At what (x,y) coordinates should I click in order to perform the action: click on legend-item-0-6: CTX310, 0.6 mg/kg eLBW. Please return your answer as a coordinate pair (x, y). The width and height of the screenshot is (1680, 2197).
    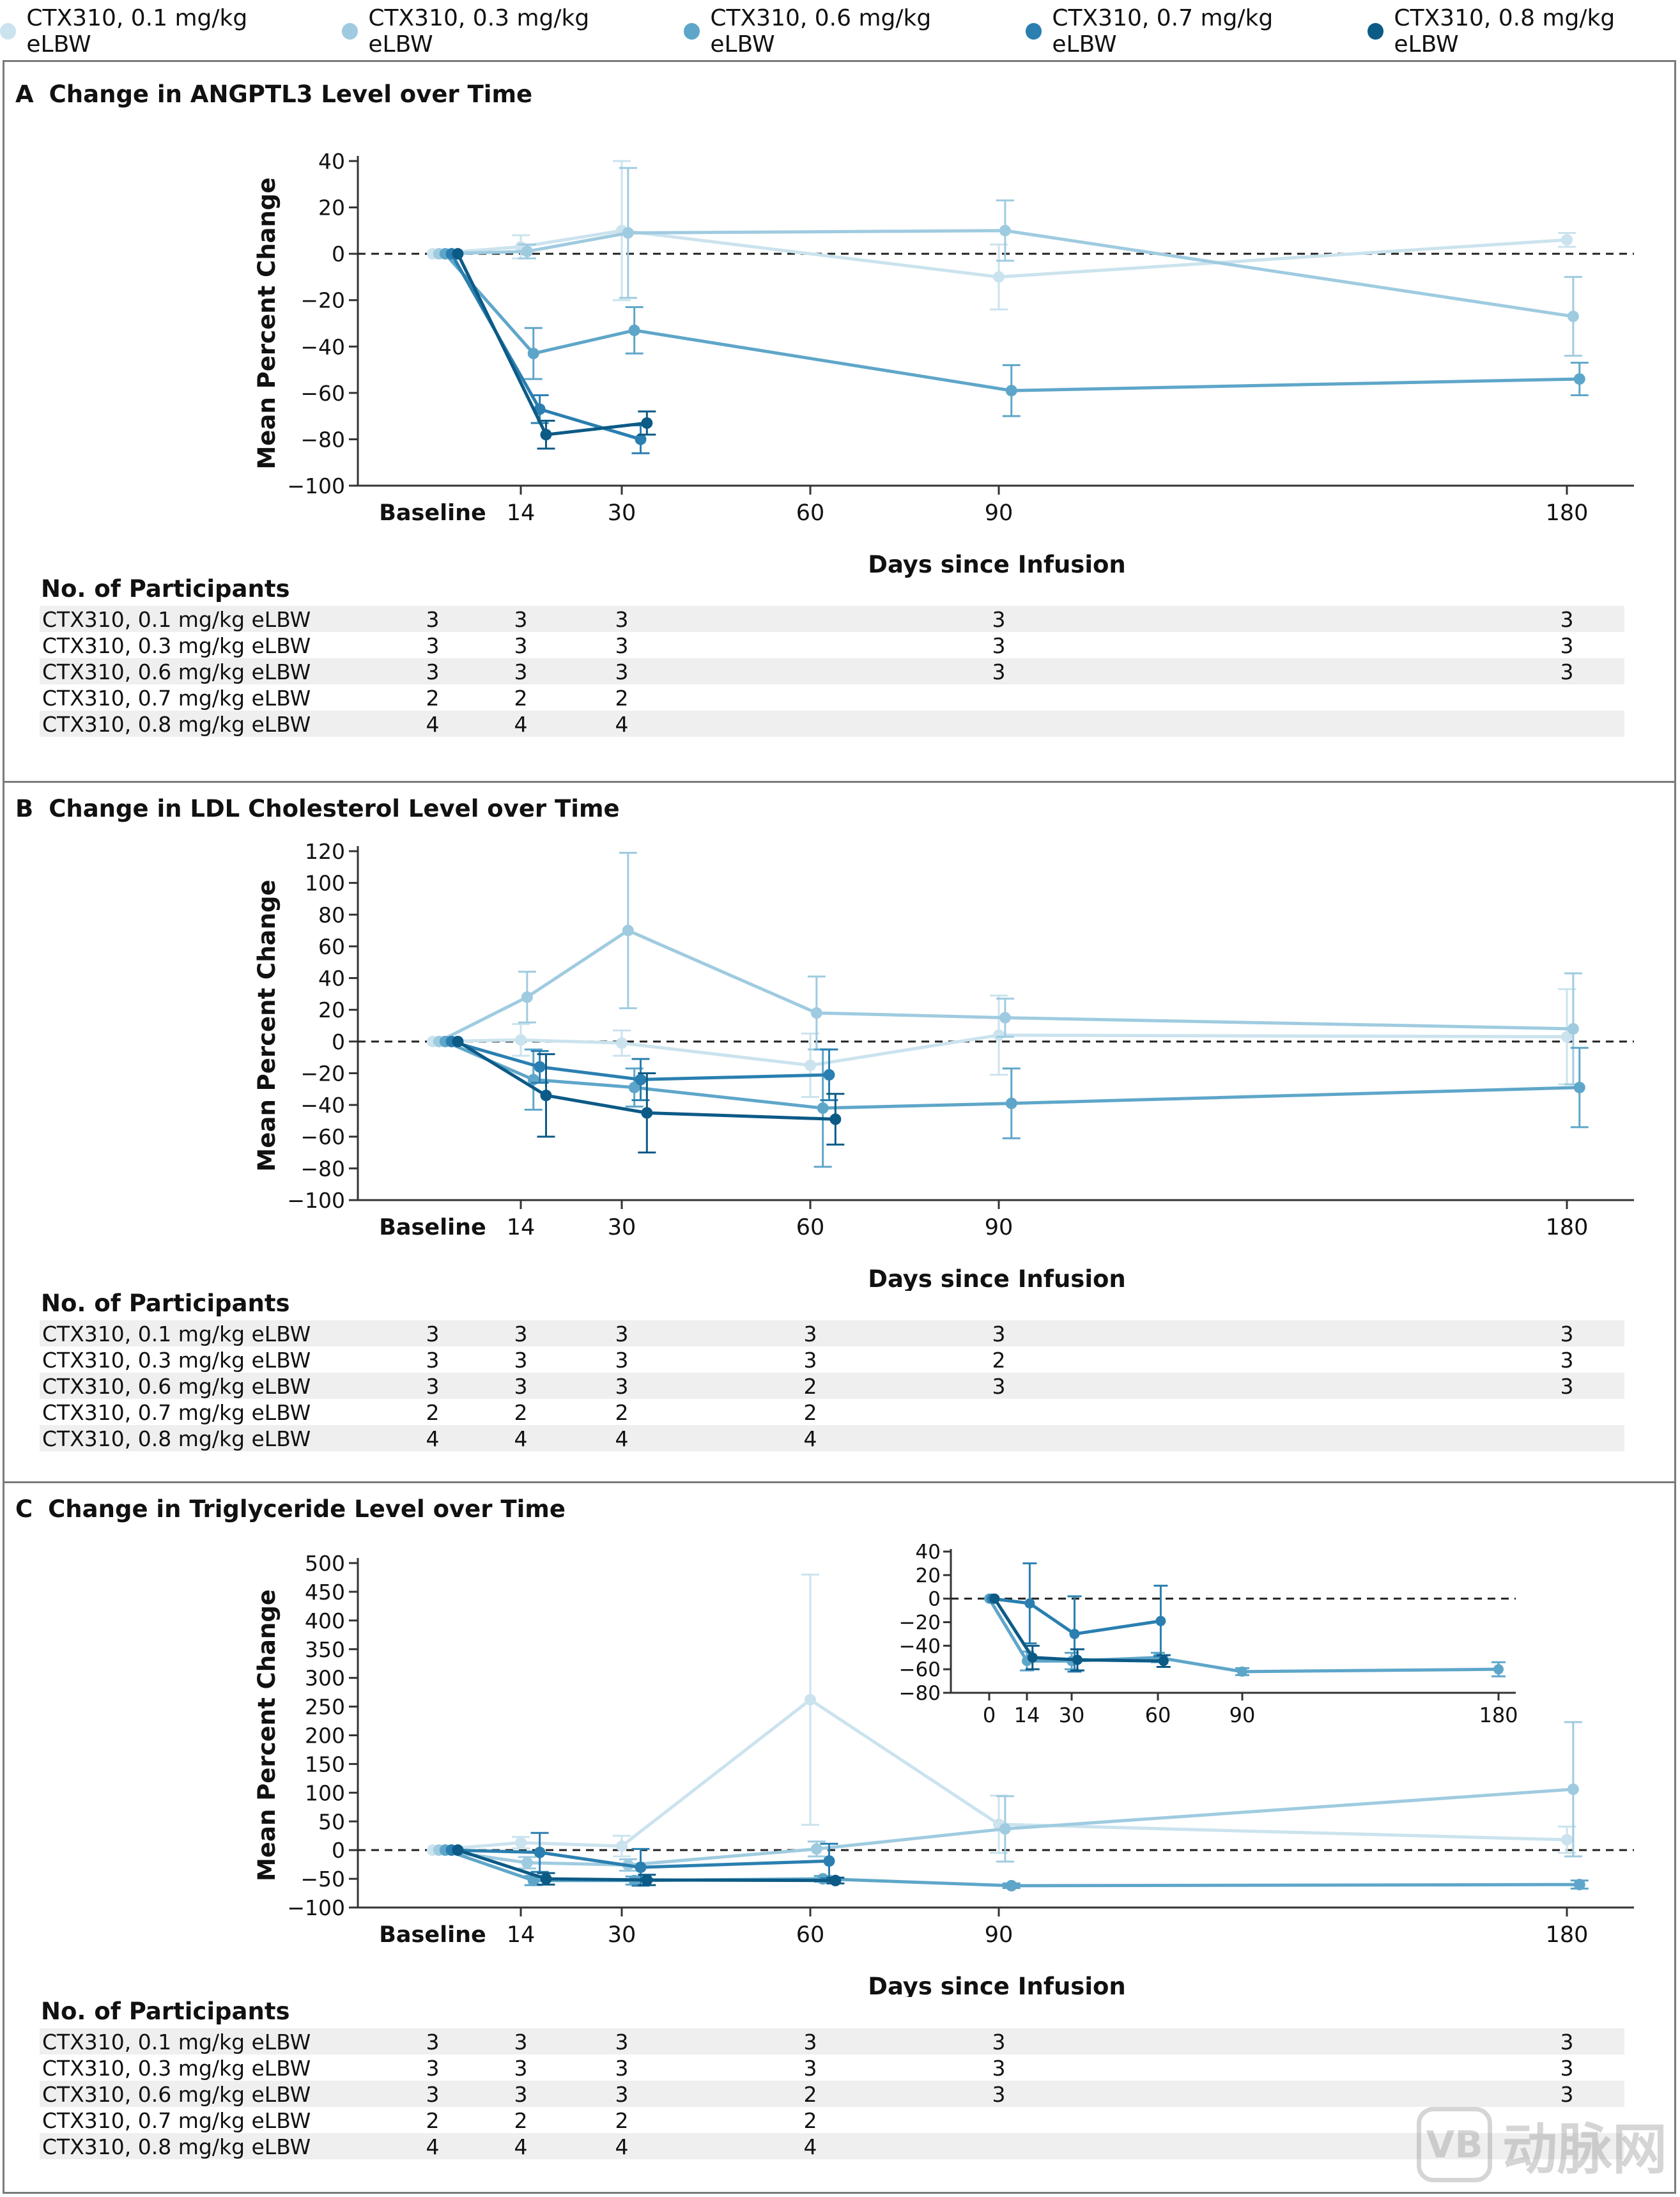
    Looking at the image, I should click on (840, 32).